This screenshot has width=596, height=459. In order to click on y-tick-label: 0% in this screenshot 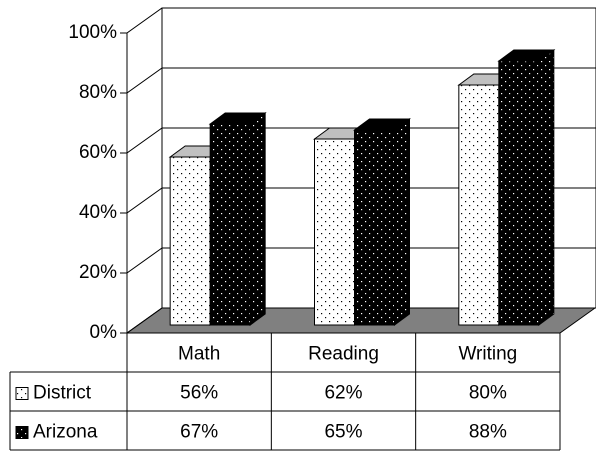, I will do `click(104, 332)`.